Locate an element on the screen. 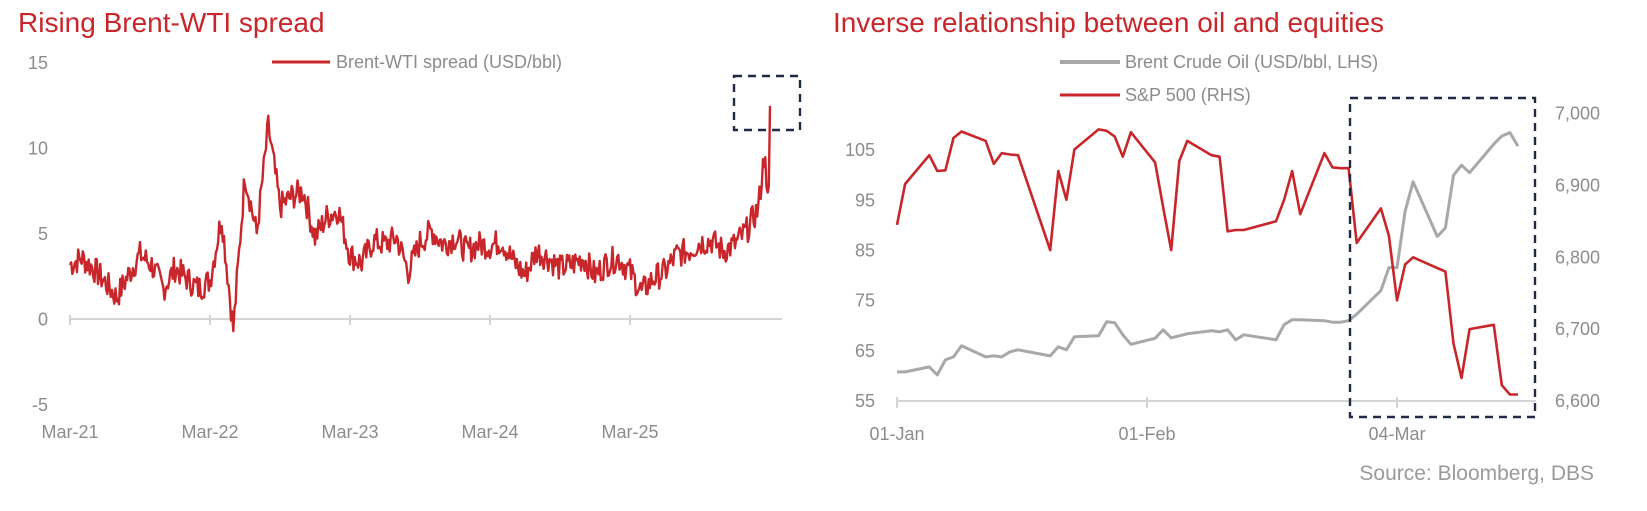 The height and width of the screenshot is (511, 1647). spread-x-tick: Mar-24 is located at coordinates (489, 432).